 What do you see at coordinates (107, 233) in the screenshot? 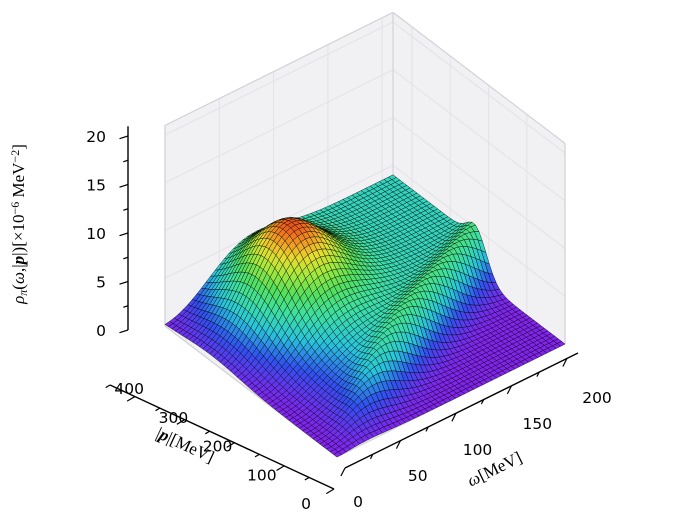
I see `z-axis-rho: 0 5 10 15 20` at bounding box center [107, 233].